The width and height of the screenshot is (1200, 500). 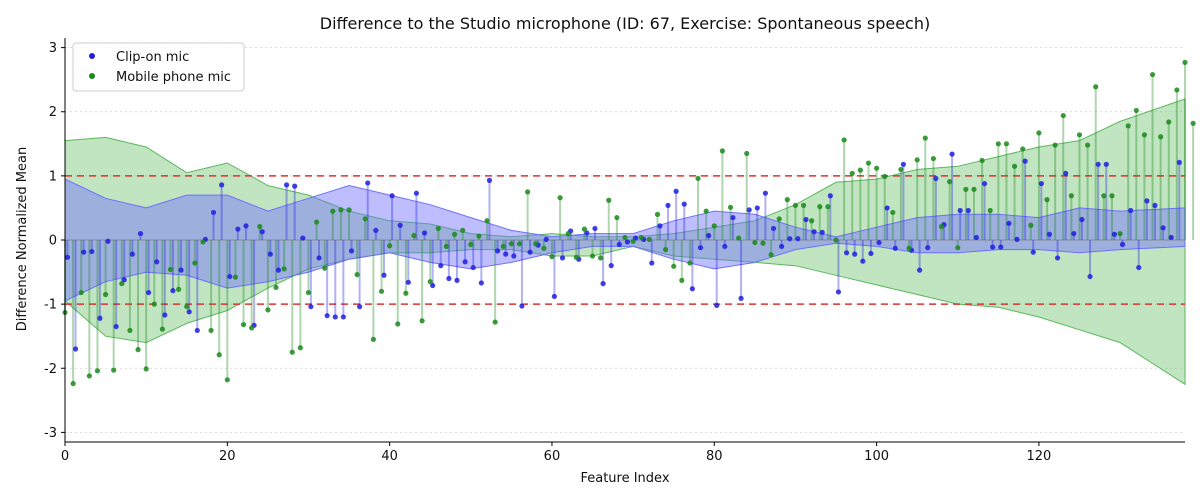 What do you see at coordinates (50, 433) in the screenshot?
I see `y-tick-label: -3` at bounding box center [50, 433].